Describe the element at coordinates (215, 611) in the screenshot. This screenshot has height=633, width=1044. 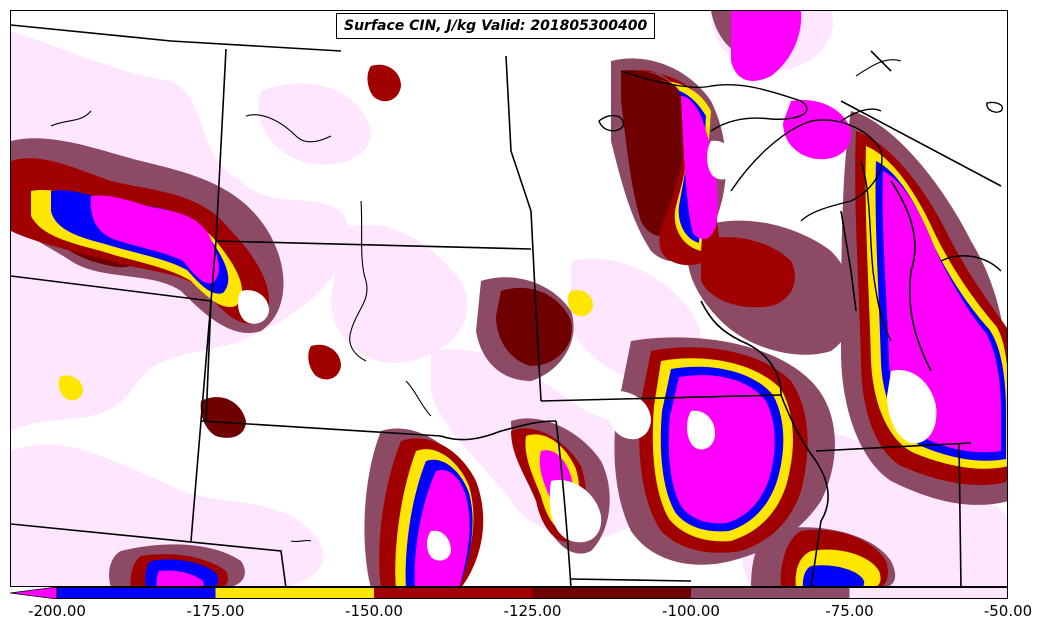
I see `colorbar-tick-label: -175.00` at that location.